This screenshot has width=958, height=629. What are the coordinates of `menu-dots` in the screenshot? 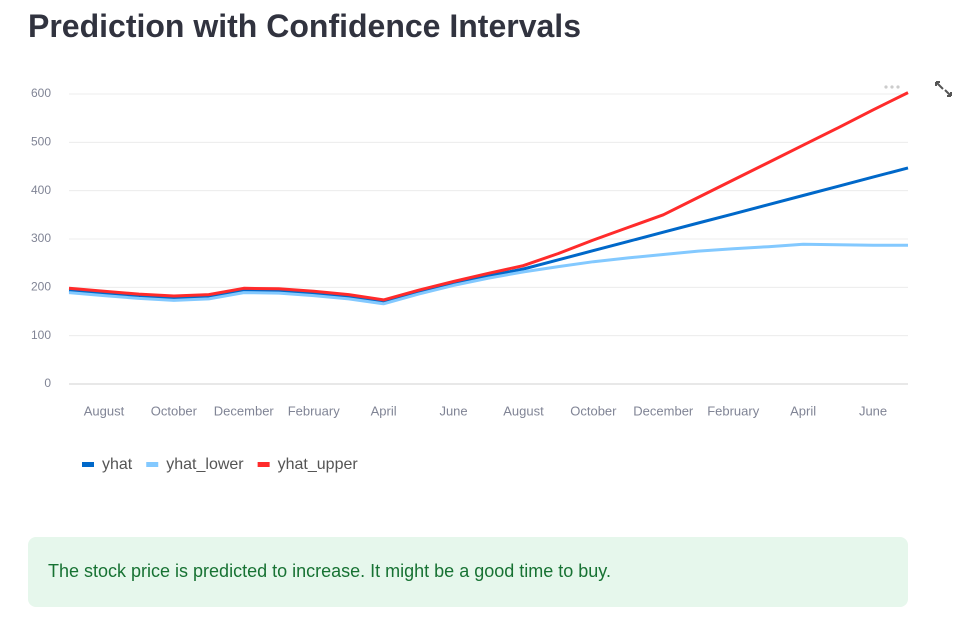 It's located at (892, 87).